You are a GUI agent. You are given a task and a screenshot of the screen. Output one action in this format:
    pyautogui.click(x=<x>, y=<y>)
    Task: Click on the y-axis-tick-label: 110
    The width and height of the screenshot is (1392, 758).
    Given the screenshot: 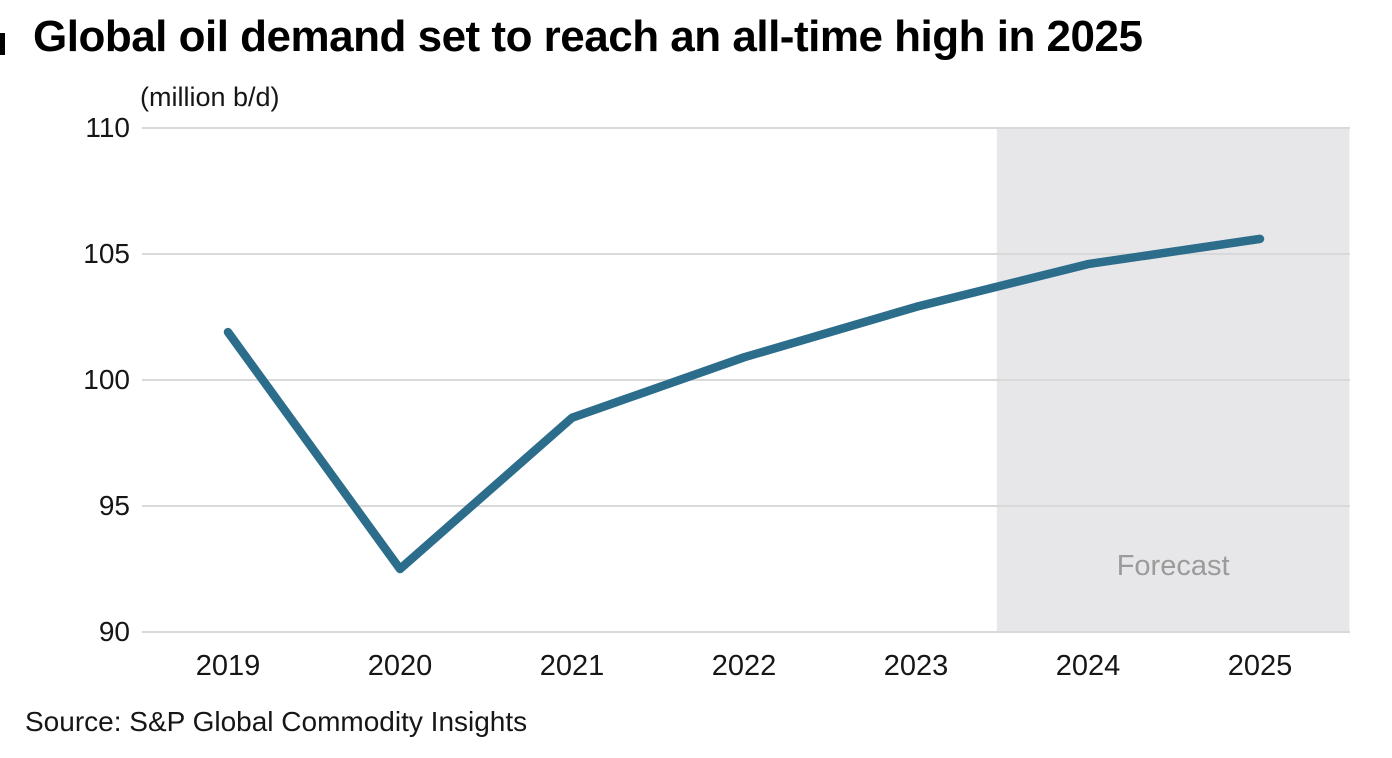 What is the action you would take?
    pyautogui.click(x=107, y=127)
    